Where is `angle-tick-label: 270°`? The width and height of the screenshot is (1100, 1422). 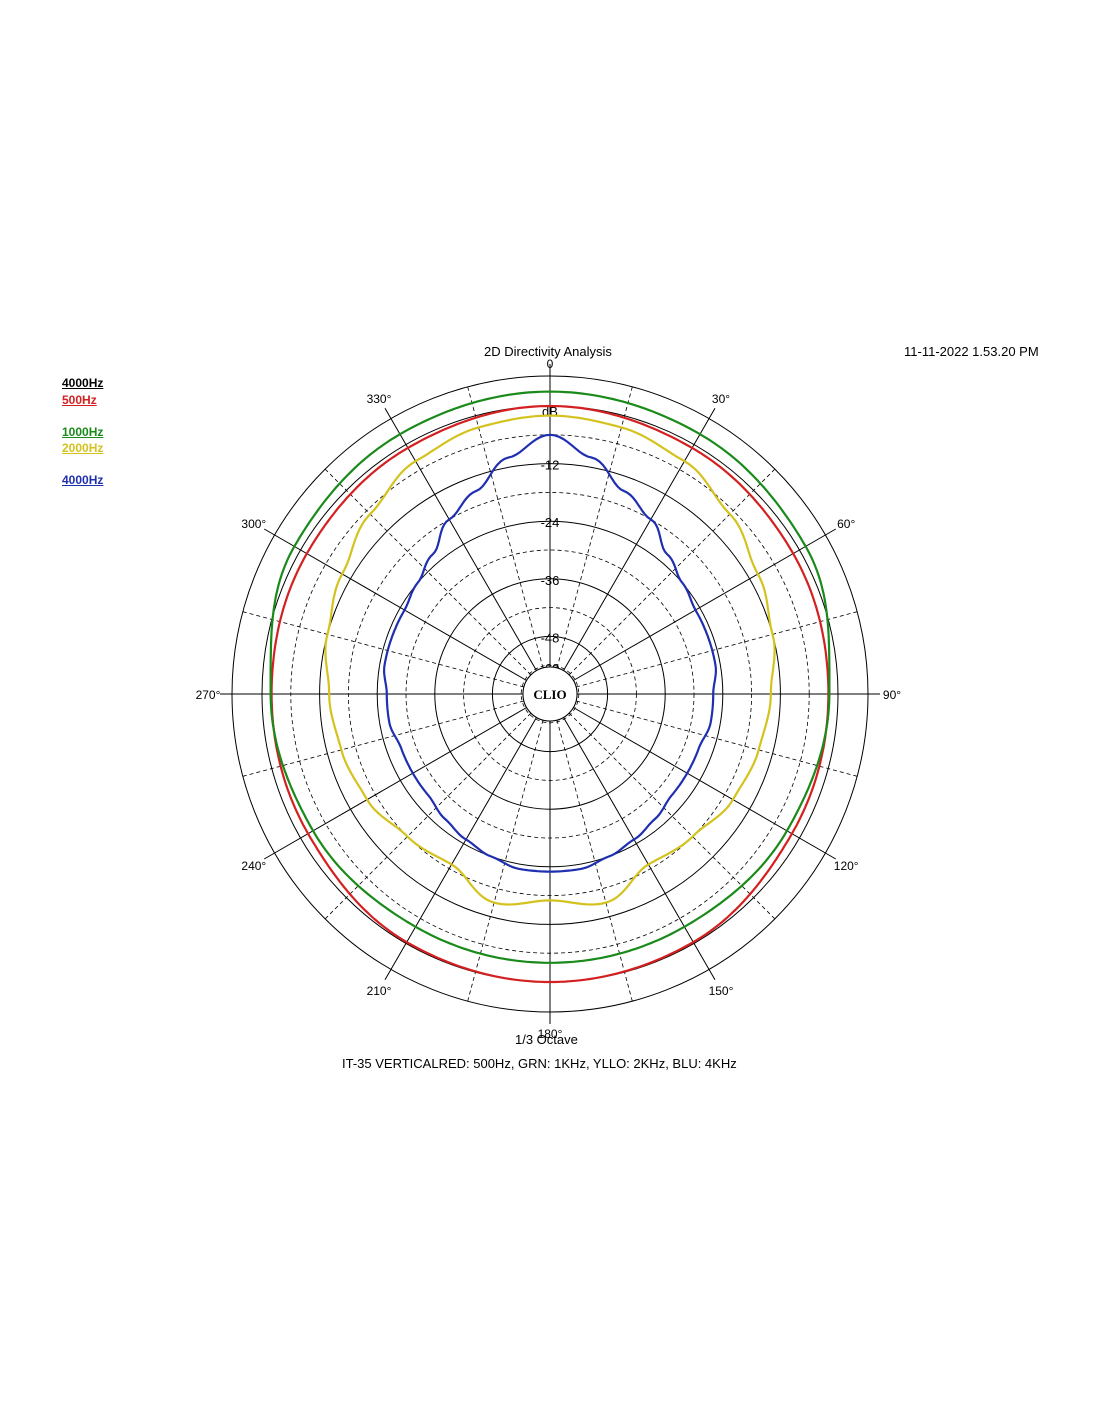 angle-tick-label: 270° is located at coordinates (208, 695).